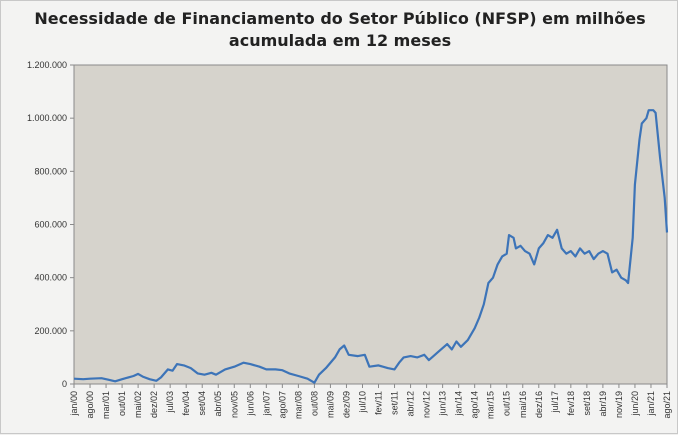 The image size is (678, 435). Describe the element at coordinates (340, 40) in the screenshot. I see `chart-title-line-2: acumulada em 12 meses` at that location.